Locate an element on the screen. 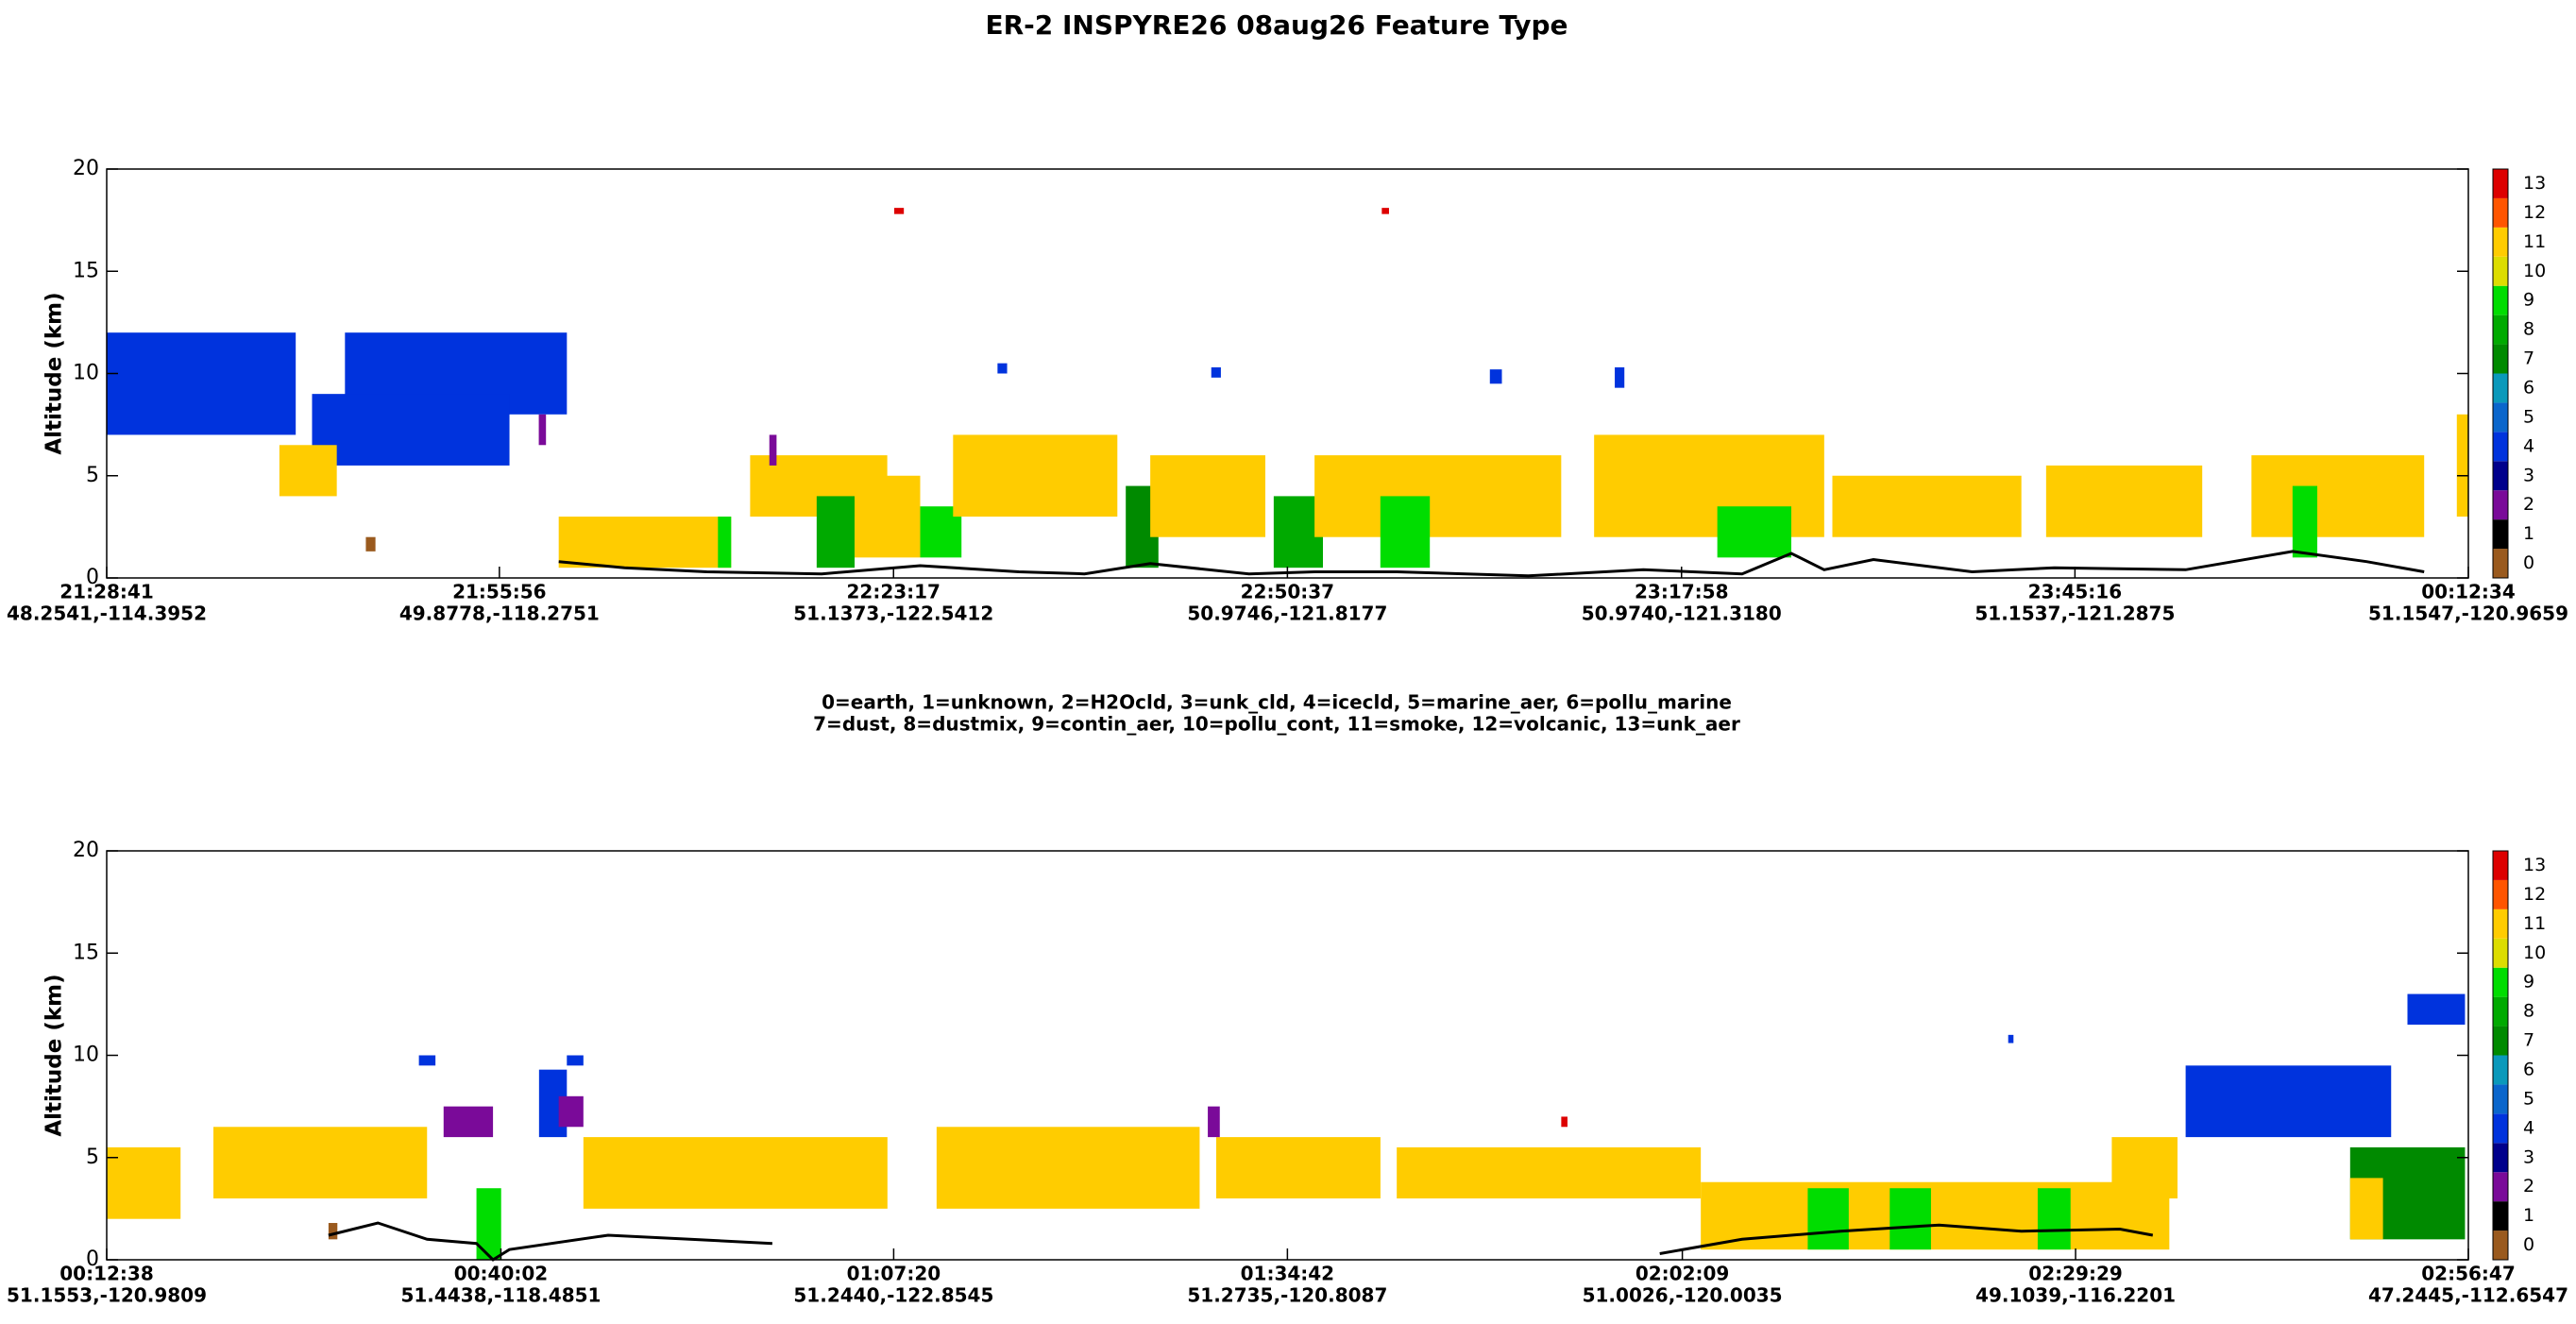  colorbar-label: 11 is located at coordinates (2534, 241).